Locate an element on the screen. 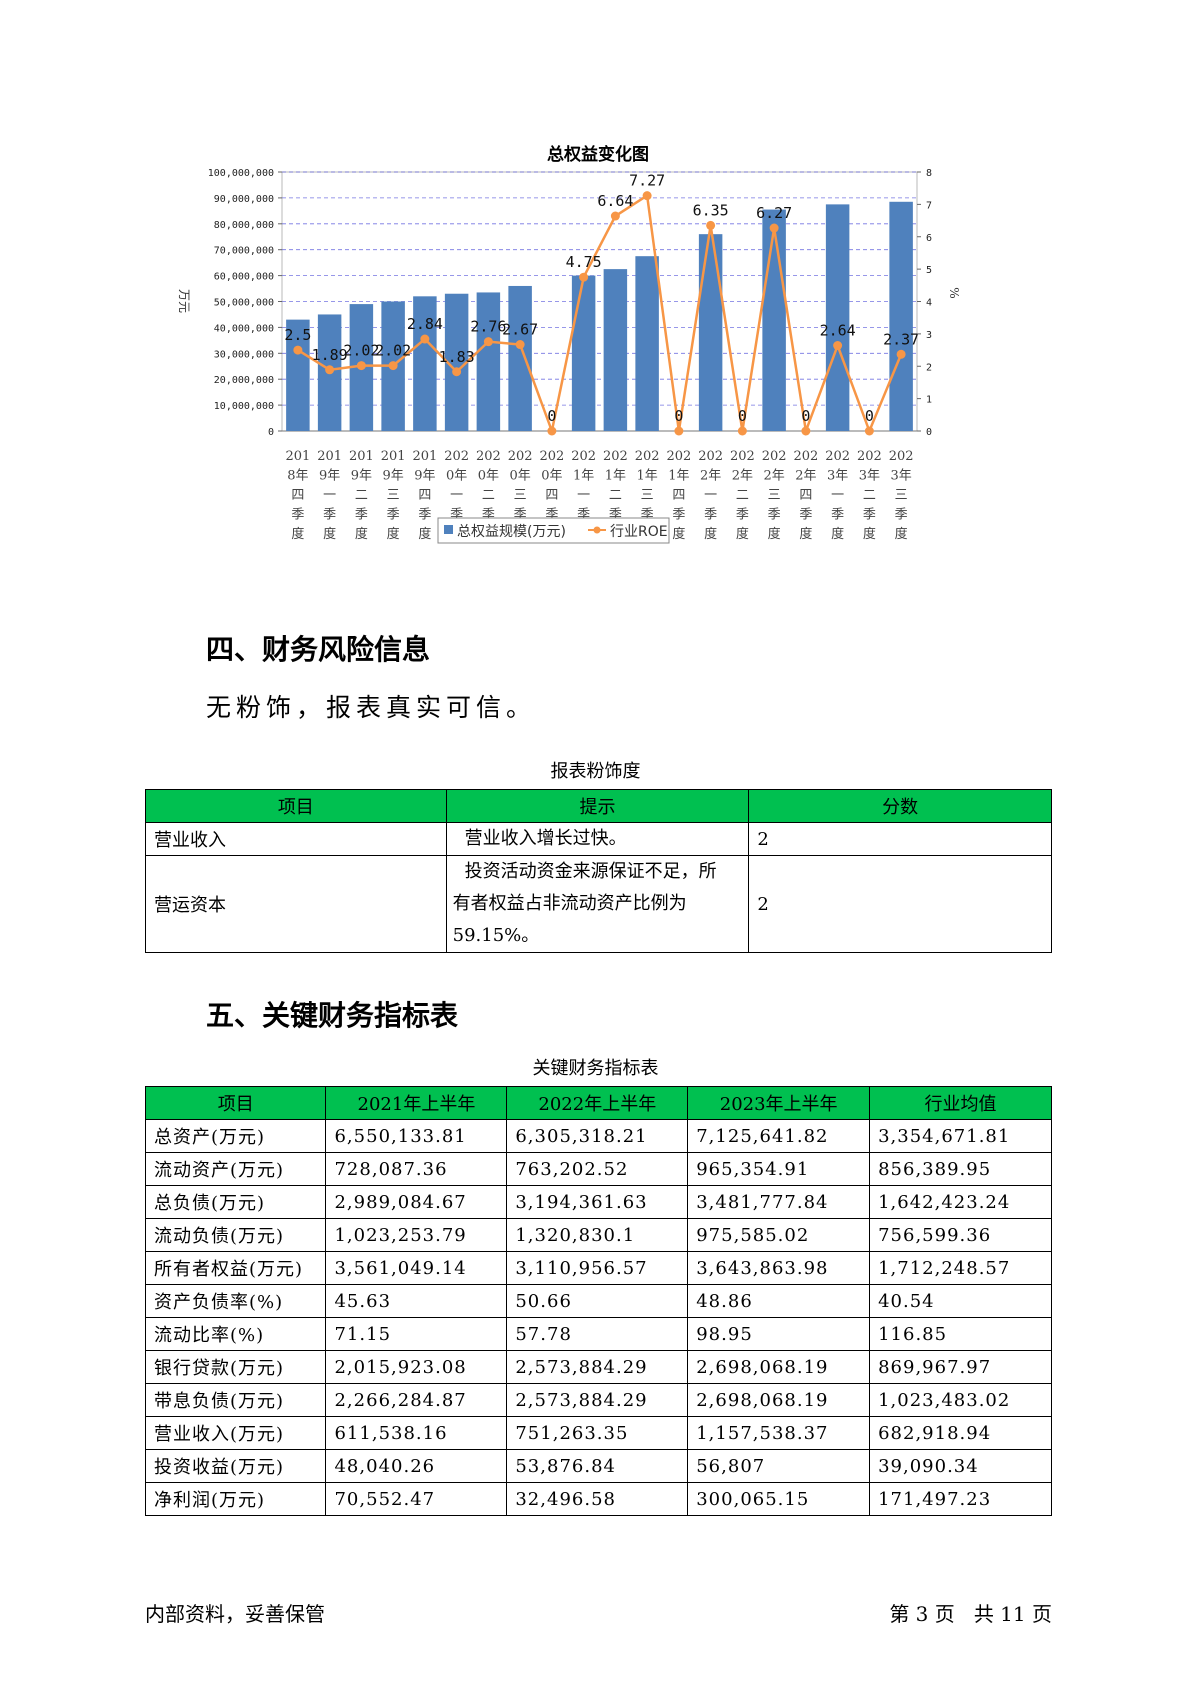 The image size is (1191, 1684). roe-data-label: 2.5 is located at coordinates (297, 335).